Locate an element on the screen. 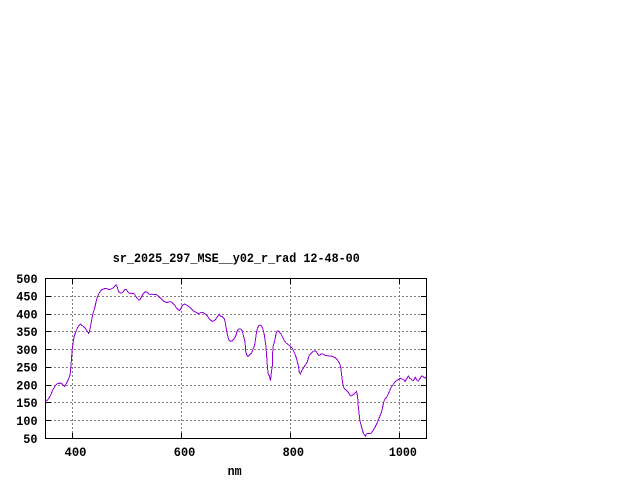 This screenshot has height=480, width=640. svg-text: 250 is located at coordinates (26, 369).